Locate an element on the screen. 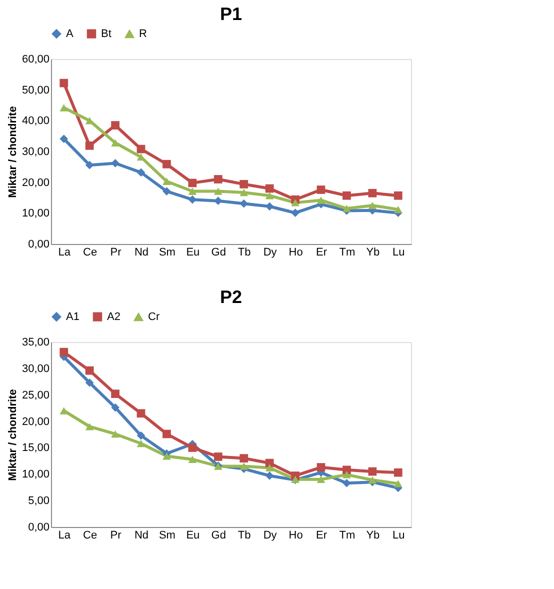 Image resolution: width=554 pixels, height=589 pixels. chart-title: P2 is located at coordinates (231, 297).